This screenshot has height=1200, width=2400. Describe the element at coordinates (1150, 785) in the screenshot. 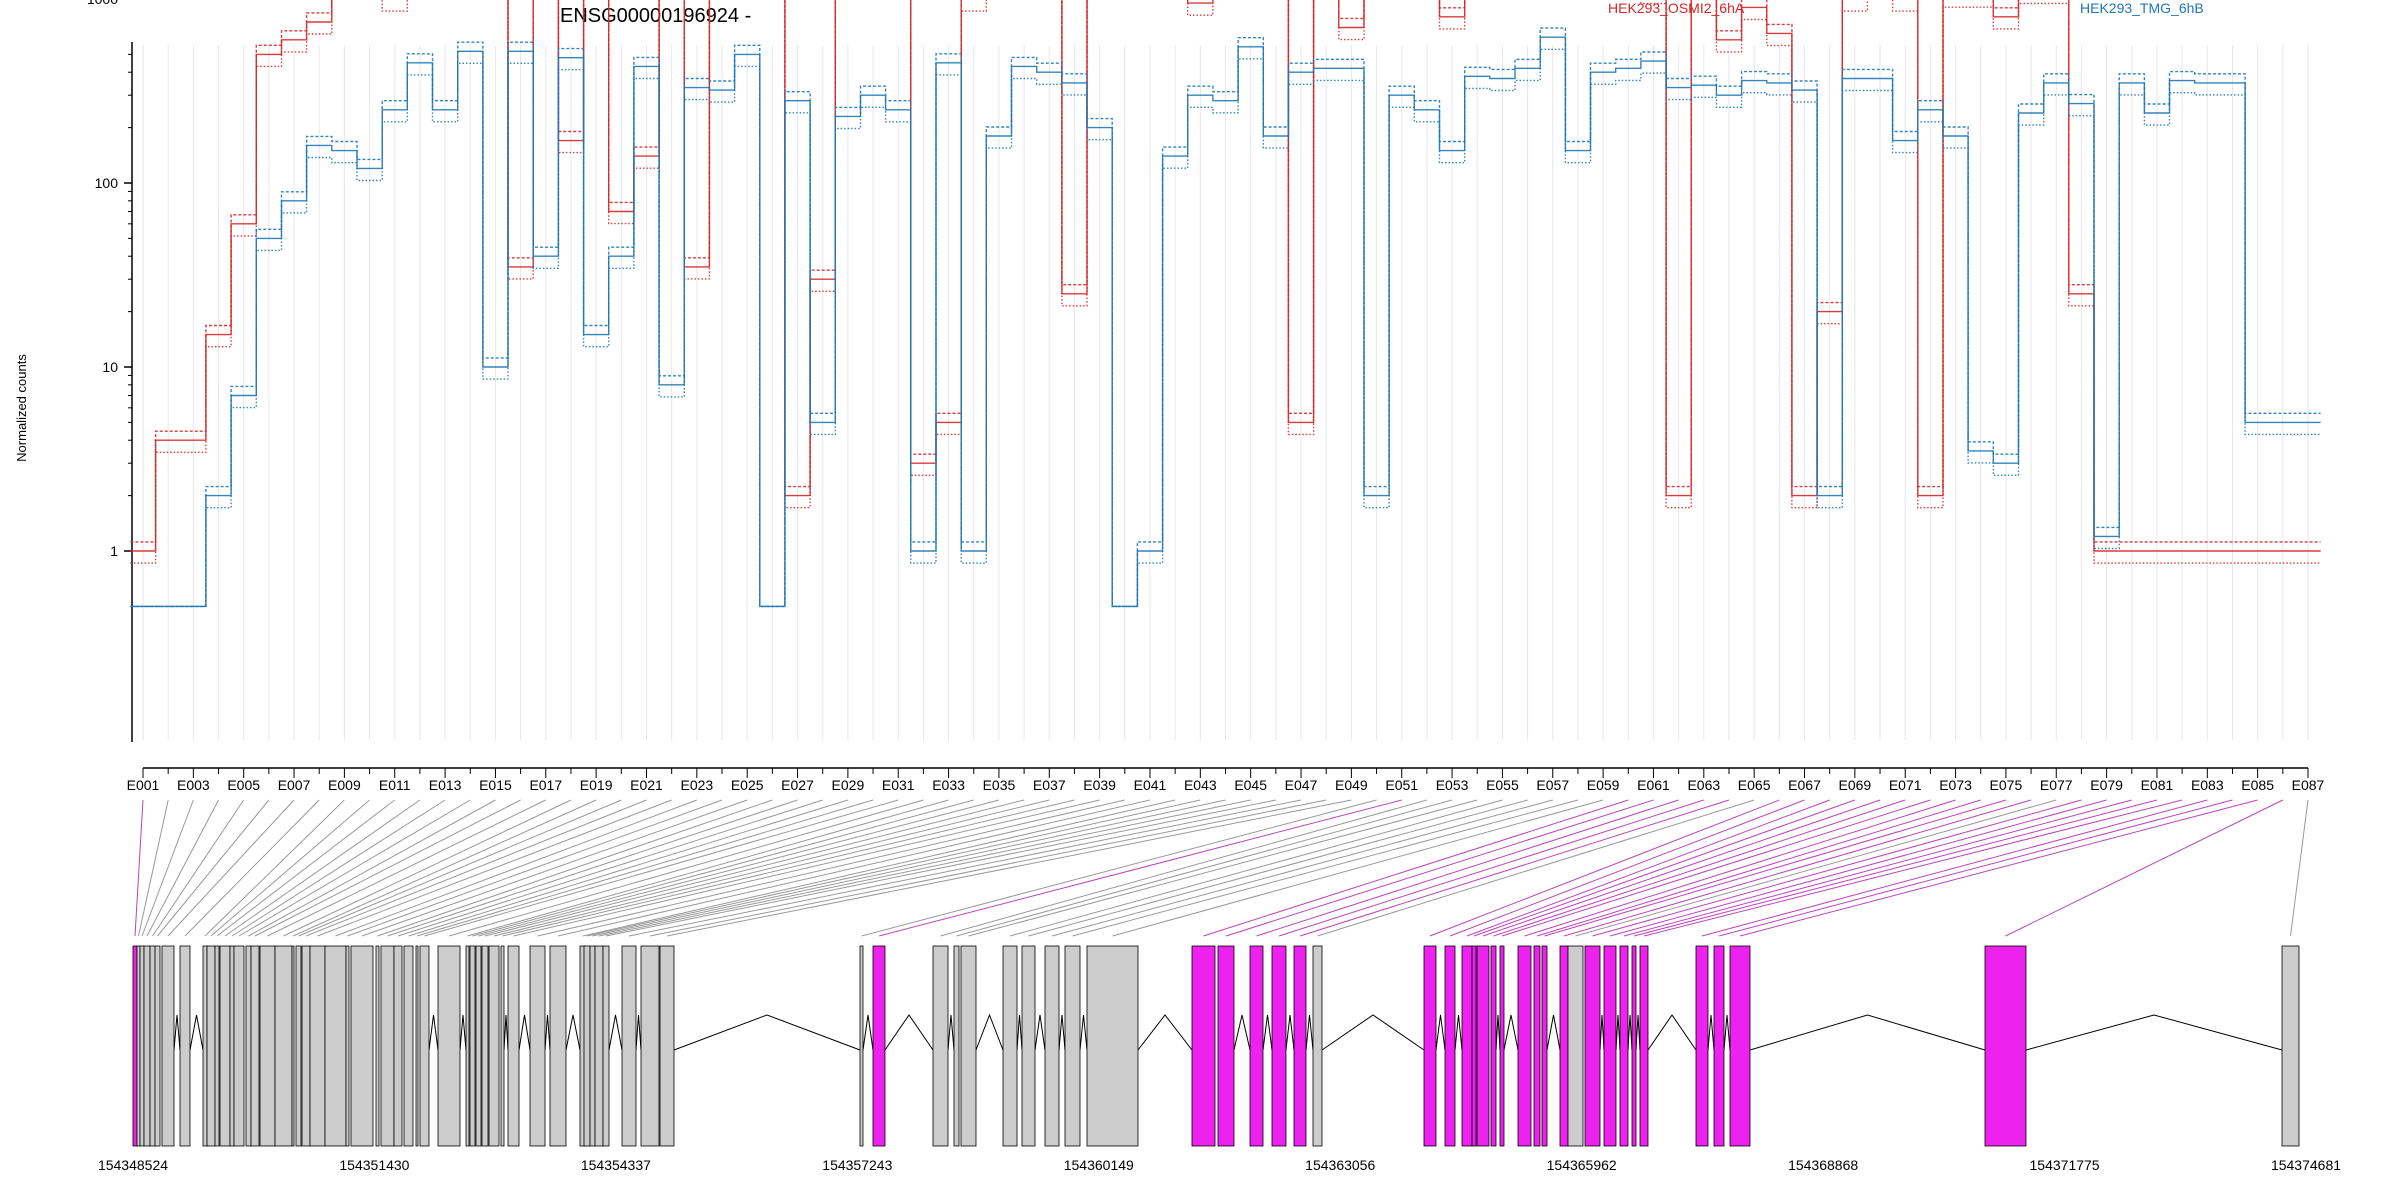

I see `x-tick-label: E041` at that location.